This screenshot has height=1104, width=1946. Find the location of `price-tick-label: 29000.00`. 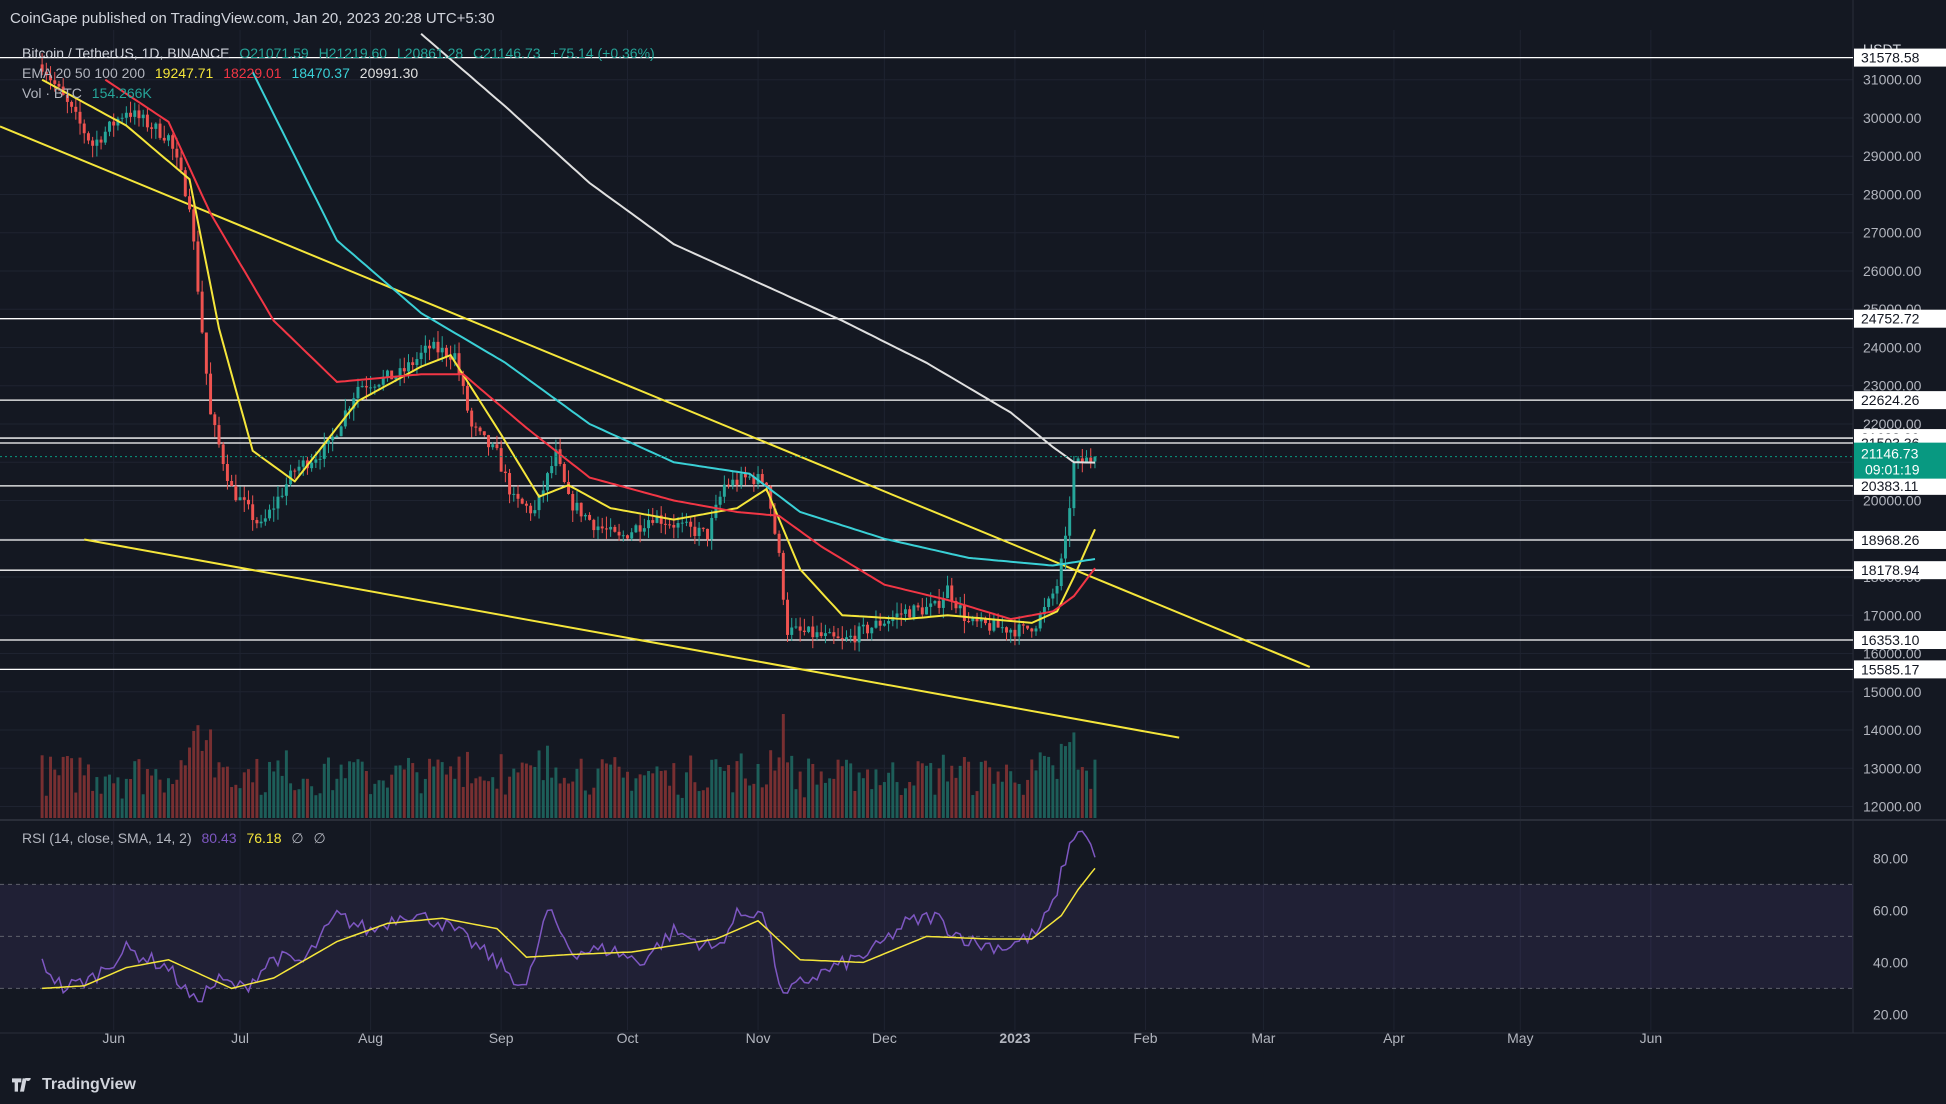

price-tick-label: 29000.00 is located at coordinates (1892, 156).